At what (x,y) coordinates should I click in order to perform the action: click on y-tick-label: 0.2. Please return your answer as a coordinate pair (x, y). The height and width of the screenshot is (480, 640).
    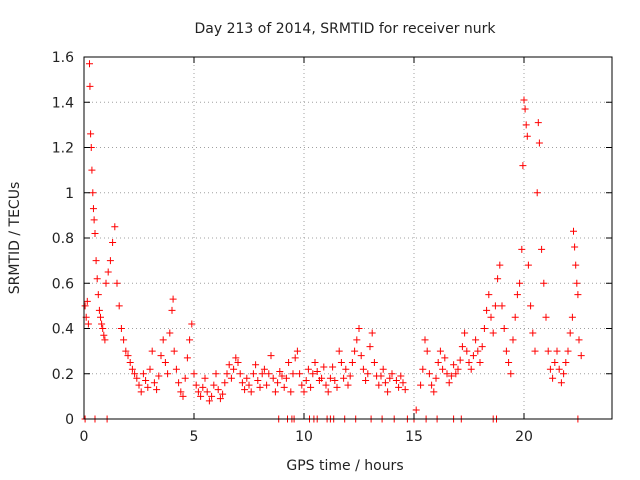
    Looking at the image, I should click on (63, 375).